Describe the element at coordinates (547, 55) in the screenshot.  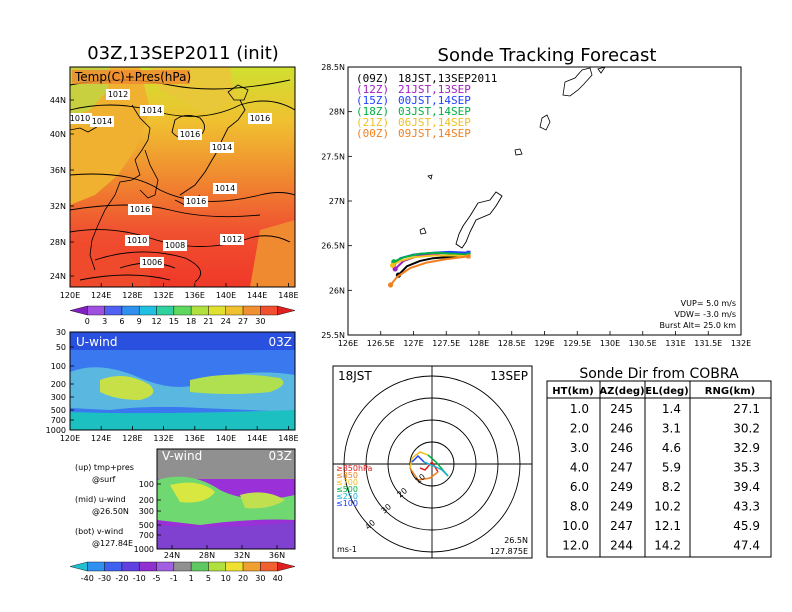
I see `right-title: Sonde Tracking Forecast` at that location.